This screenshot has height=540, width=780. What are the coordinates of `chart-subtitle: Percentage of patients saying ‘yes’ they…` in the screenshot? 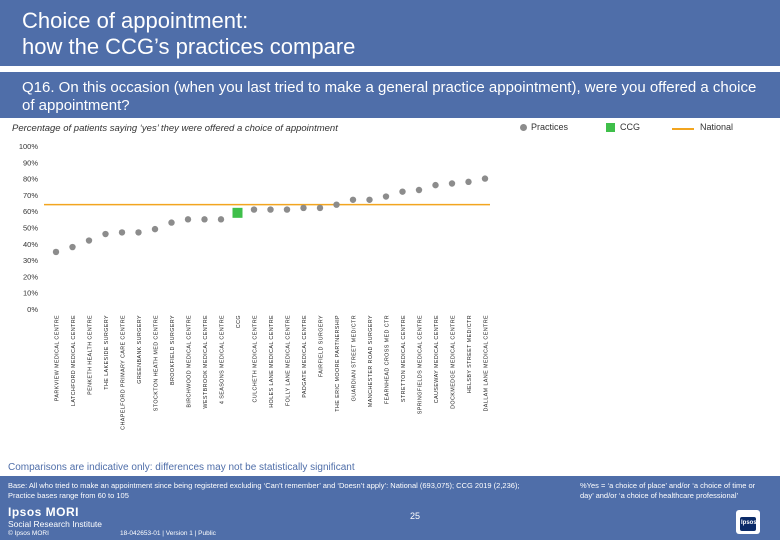 It's located at (175, 128).